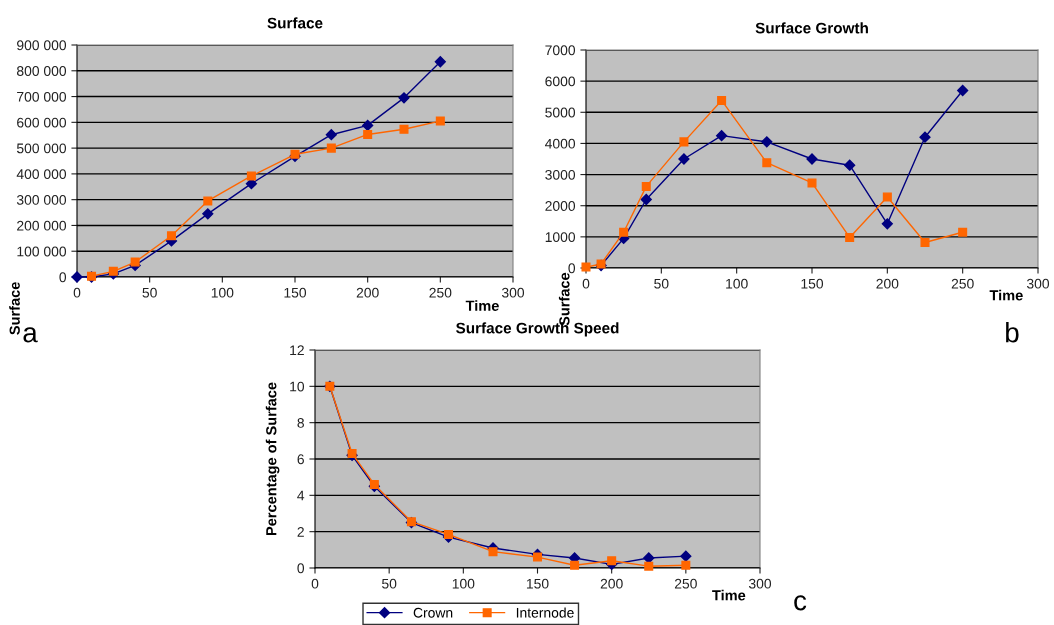  Describe the element at coordinates (42, 122) in the screenshot. I see `y-tick-label: 600 000` at that location.